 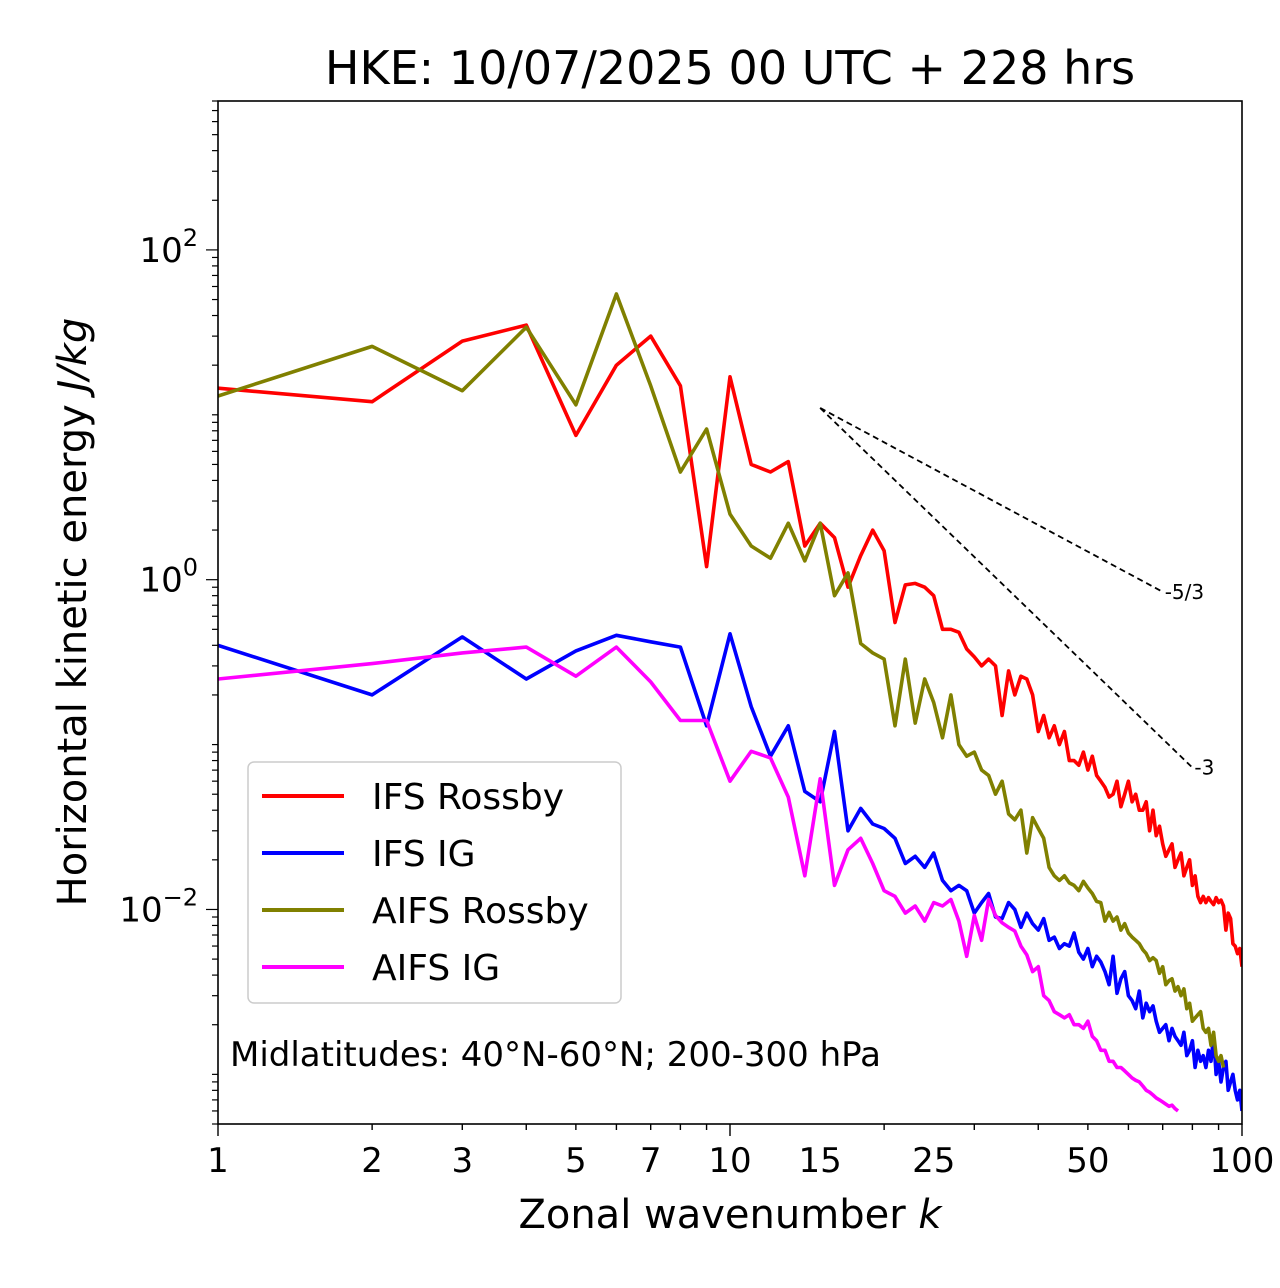 I want to click on x-tick-label: 25, so click(x=933, y=1161).